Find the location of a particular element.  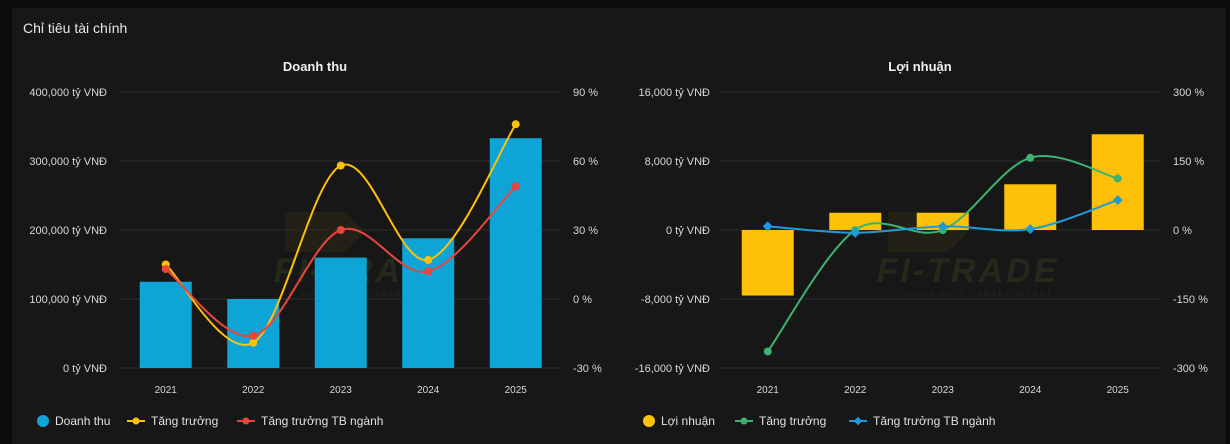

y-right-tick-label: 300 % is located at coordinates (1188, 93).